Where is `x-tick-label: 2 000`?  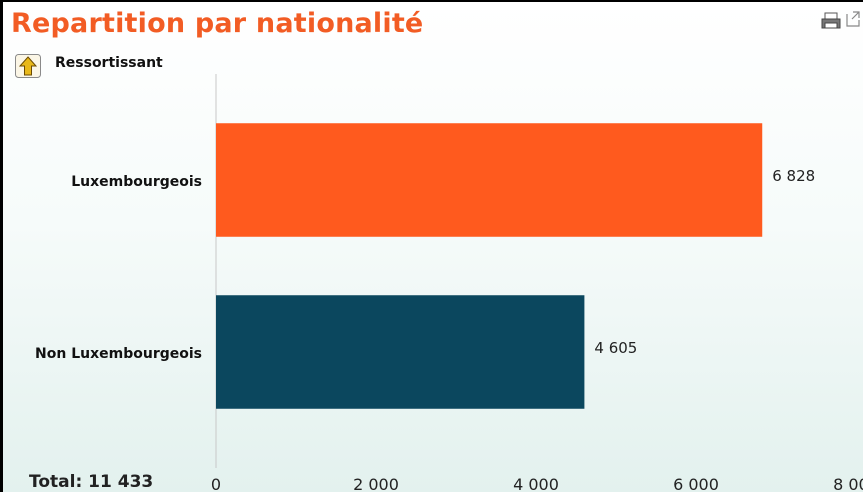
x-tick-label: 2 000 is located at coordinates (376, 484).